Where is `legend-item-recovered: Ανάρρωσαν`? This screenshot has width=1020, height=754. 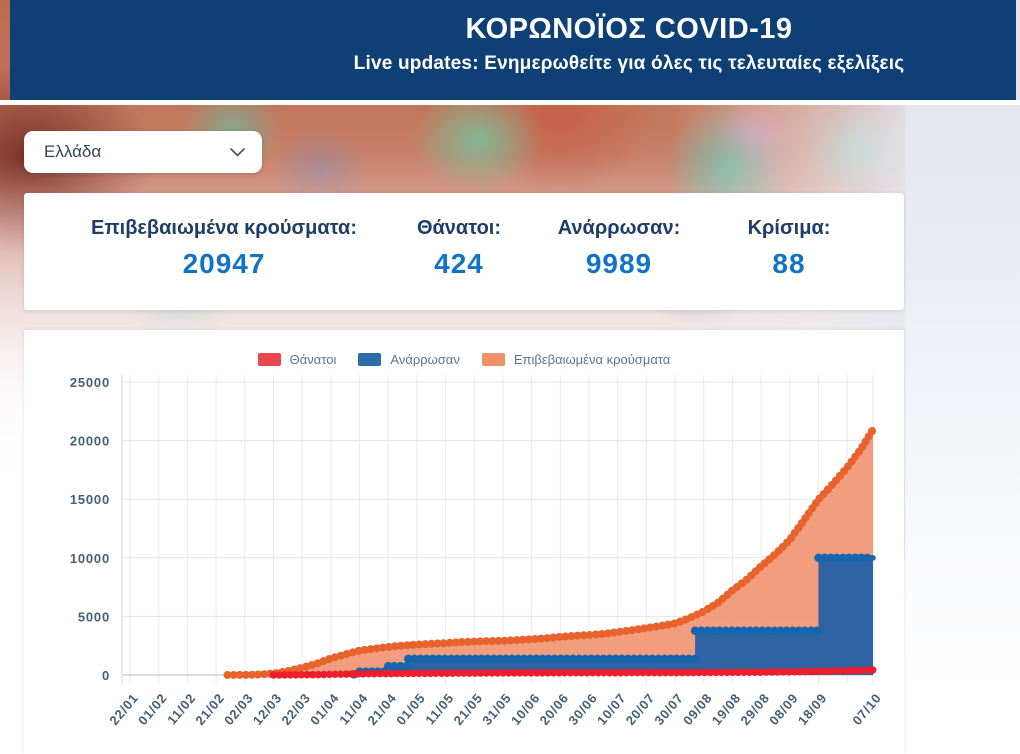
legend-item-recovered: Ανάρρωσαν is located at coordinates (409, 359).